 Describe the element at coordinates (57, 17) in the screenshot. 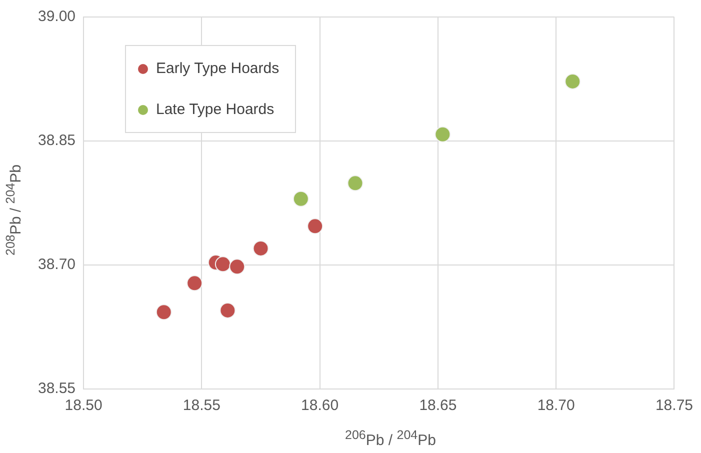

I see `y-tick-label: 39.00` at that location.